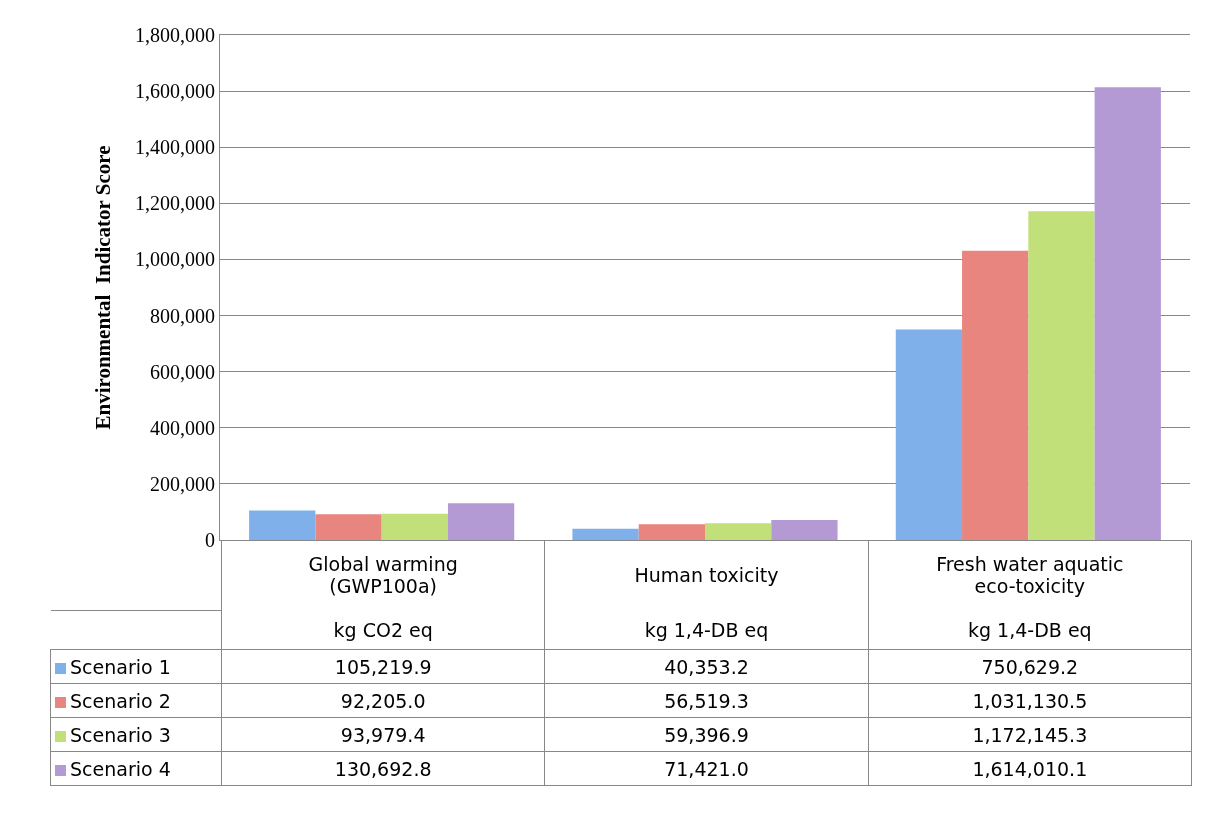 The width and height of the screenshot is (1225, 838). What do you see at coordinates (1030, 700) in the screenshot?
I see `data-label: 1,031,130.5` at bounding box center [1030, 700].